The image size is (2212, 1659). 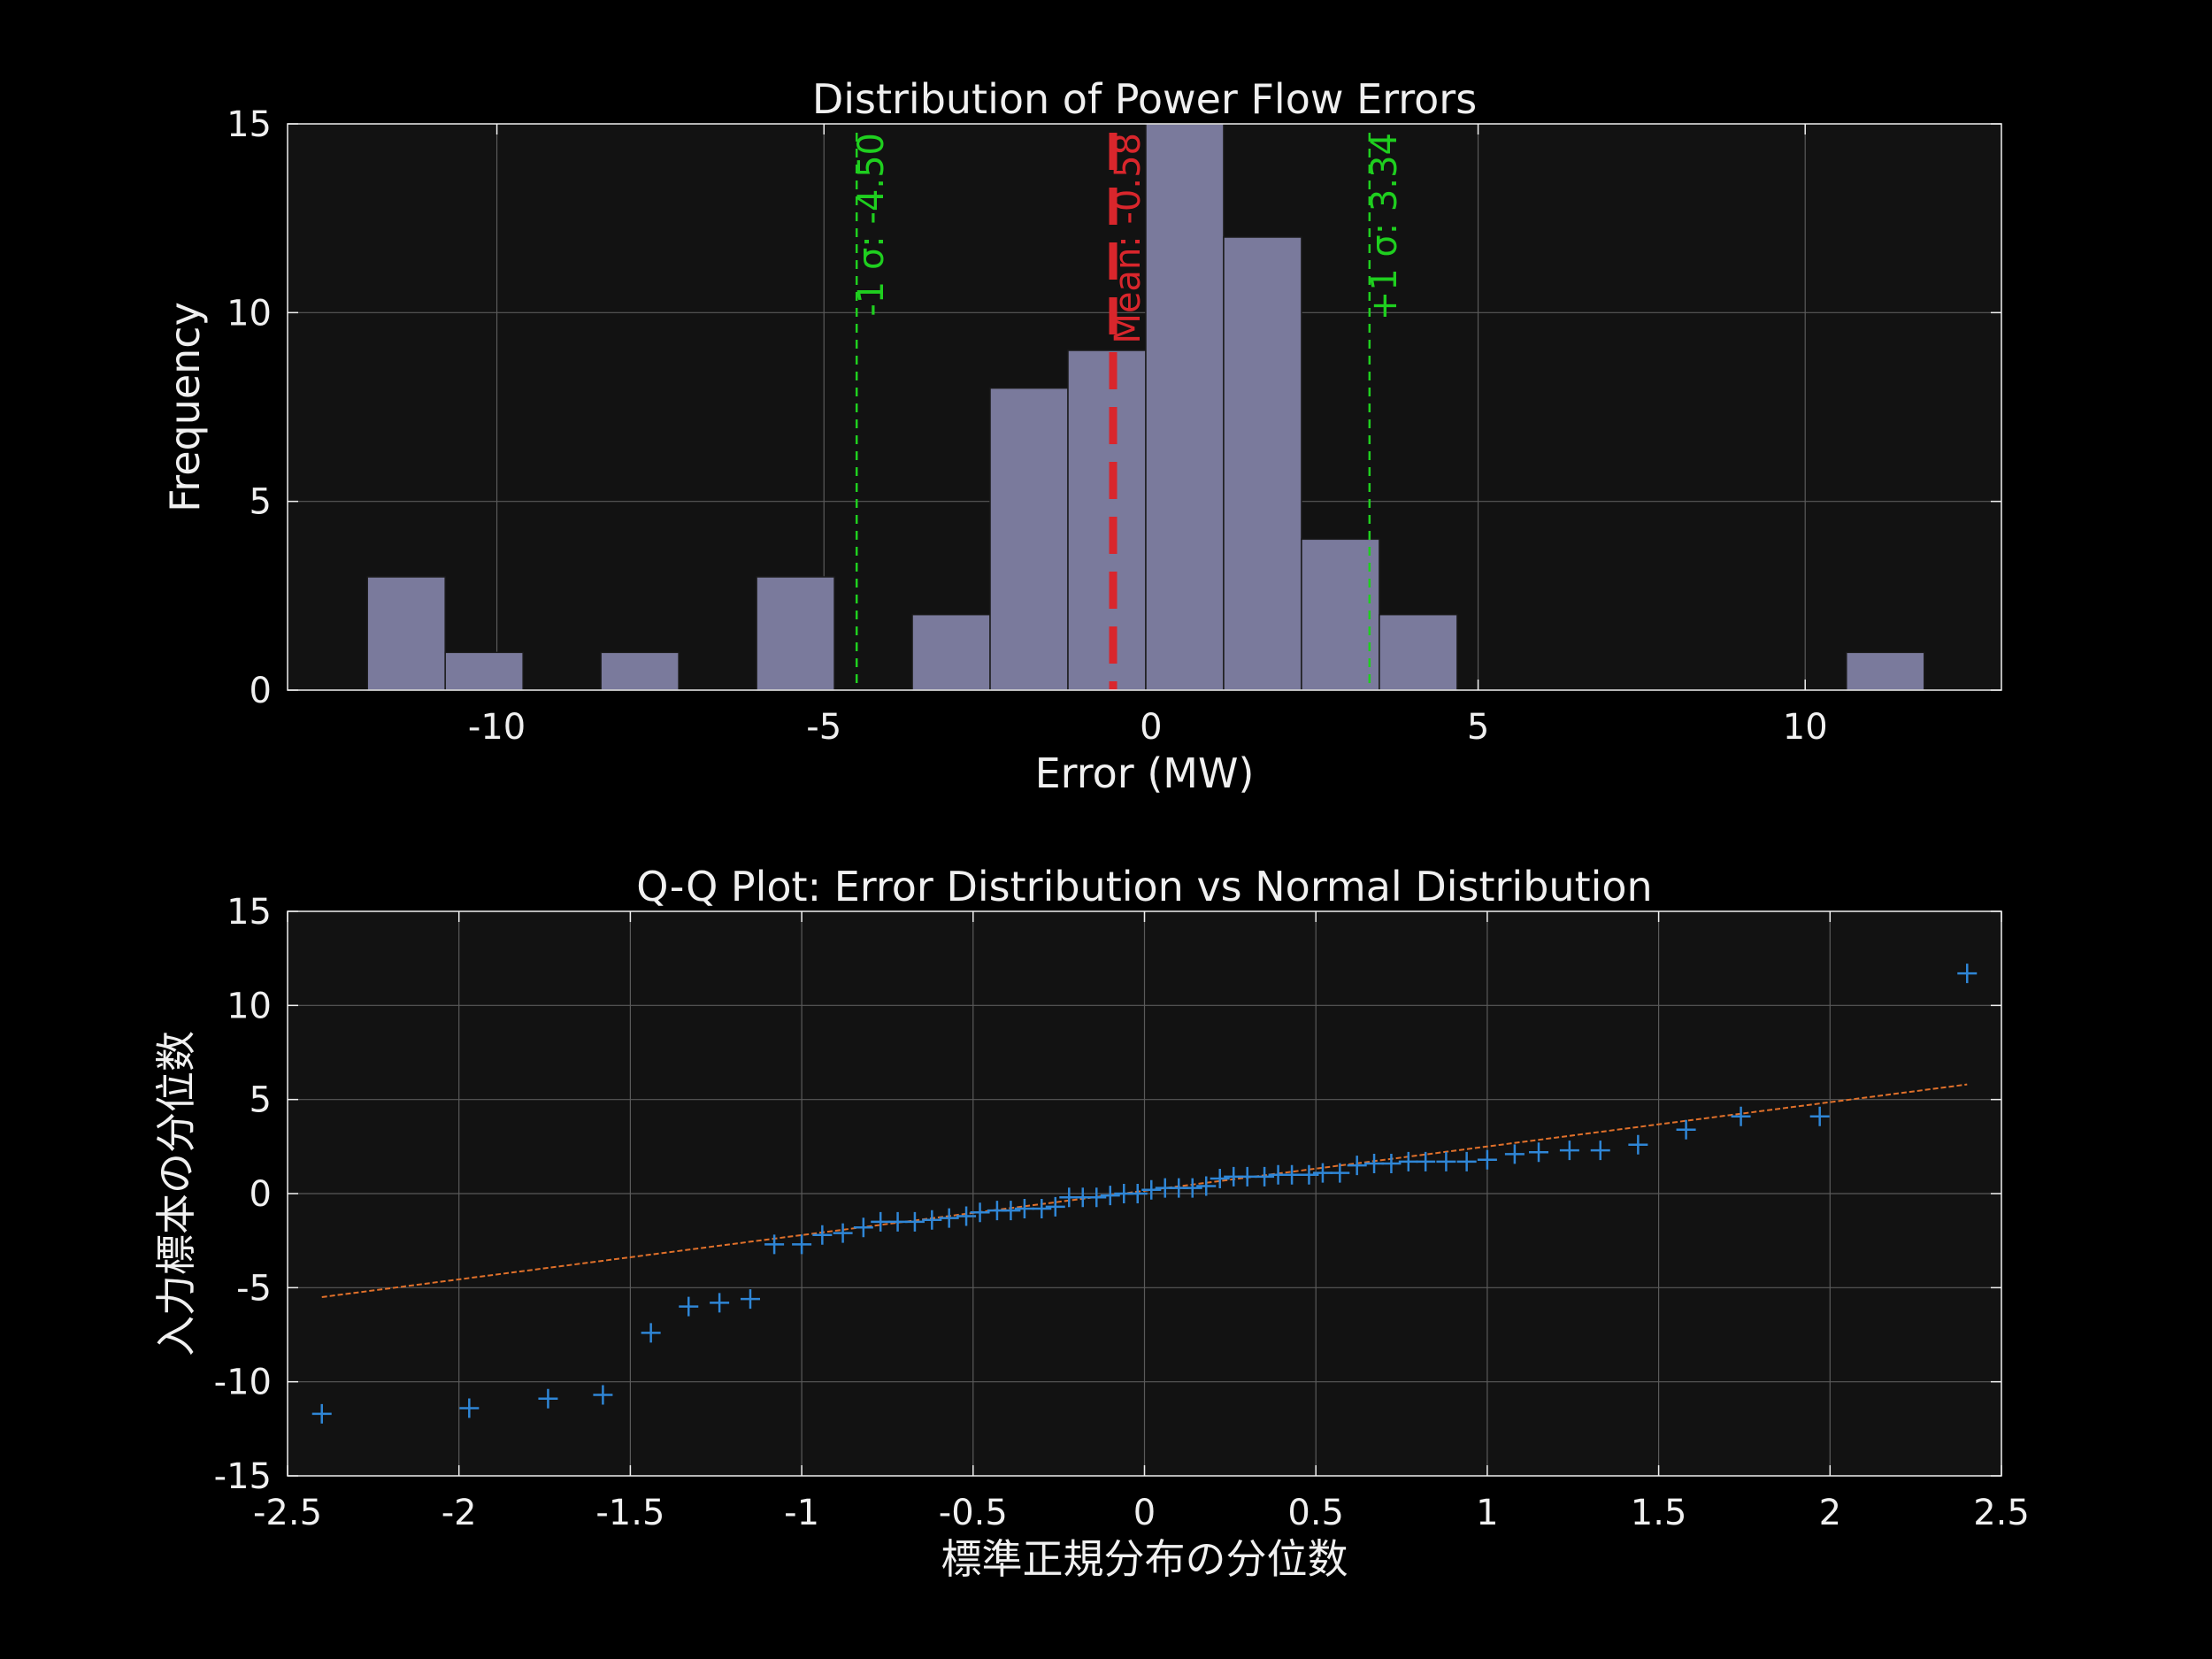 What do you see at coordinates (176, 1194) in the screenshot?
I see `qq-y-axis-label: 入力標本の分位数` at bounding box center [176, 1194].